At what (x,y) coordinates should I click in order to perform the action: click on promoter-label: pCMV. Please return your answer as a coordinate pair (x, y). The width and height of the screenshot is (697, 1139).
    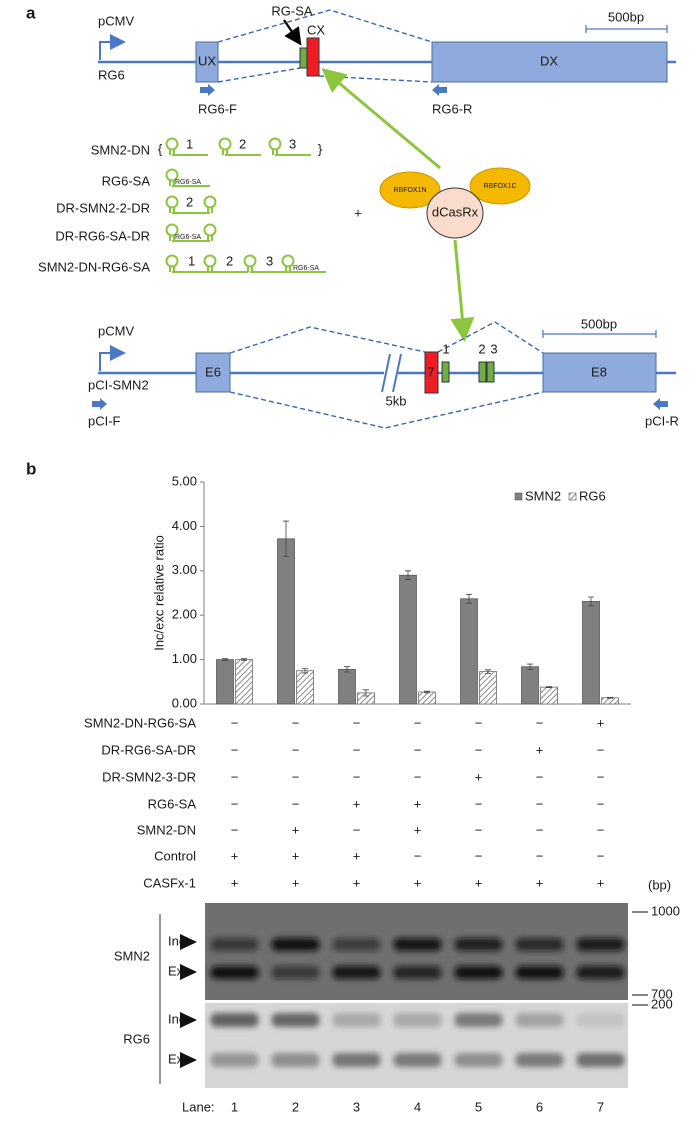
    Looking at the image, I should click on (116, 330).